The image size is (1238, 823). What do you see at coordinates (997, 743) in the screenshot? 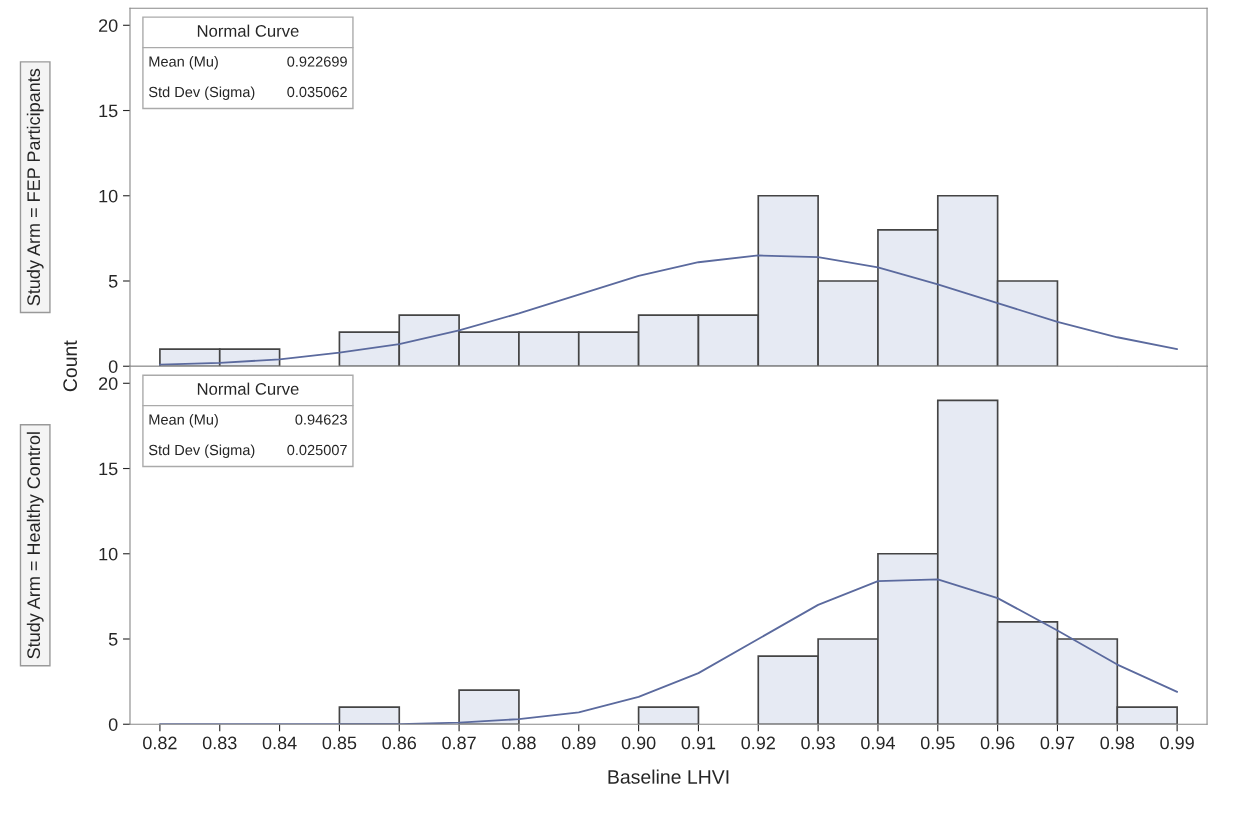
I see `x-tick-label: 0.96` at bounding box center [997, 743].